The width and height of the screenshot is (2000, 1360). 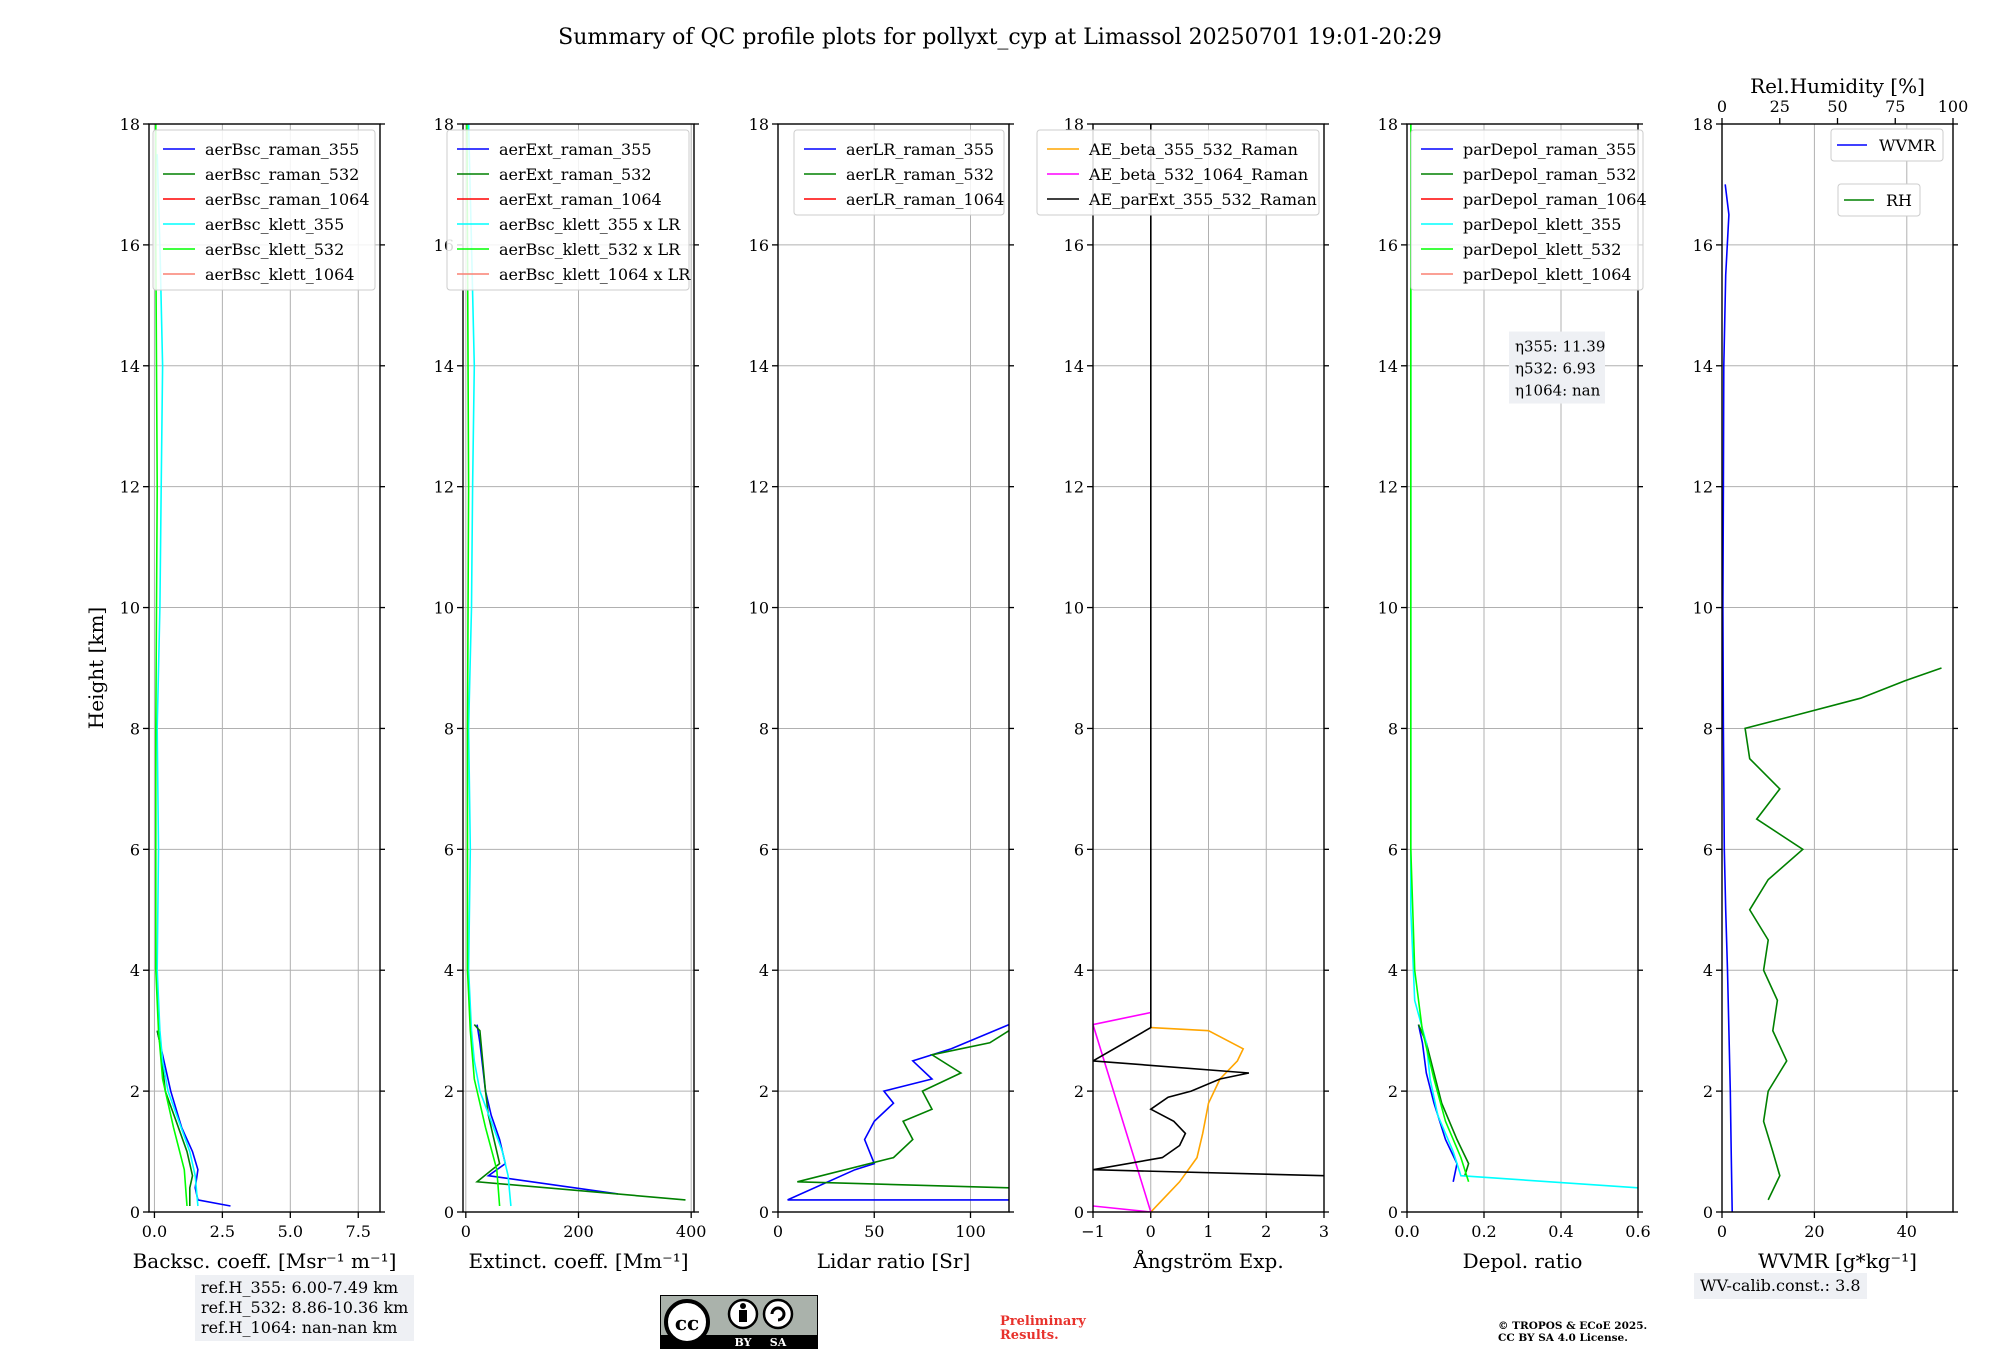 I want to click on wv-calibration-box: WV-calib.const.: 3.8, so click(x=1780, y=1286).